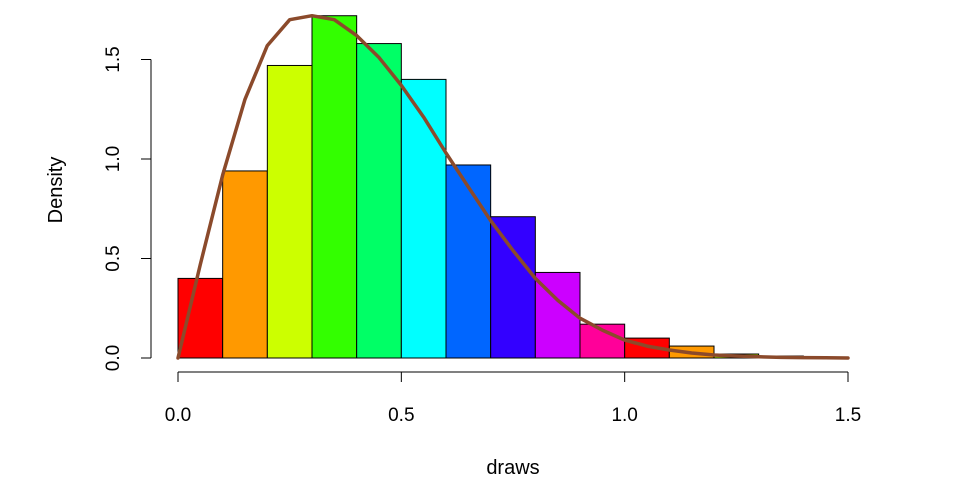  What do you see at coordinates (624, 415) in the screenshot?
I see `x-tick-label-2: 1.0` at bounding box center [624, 415].